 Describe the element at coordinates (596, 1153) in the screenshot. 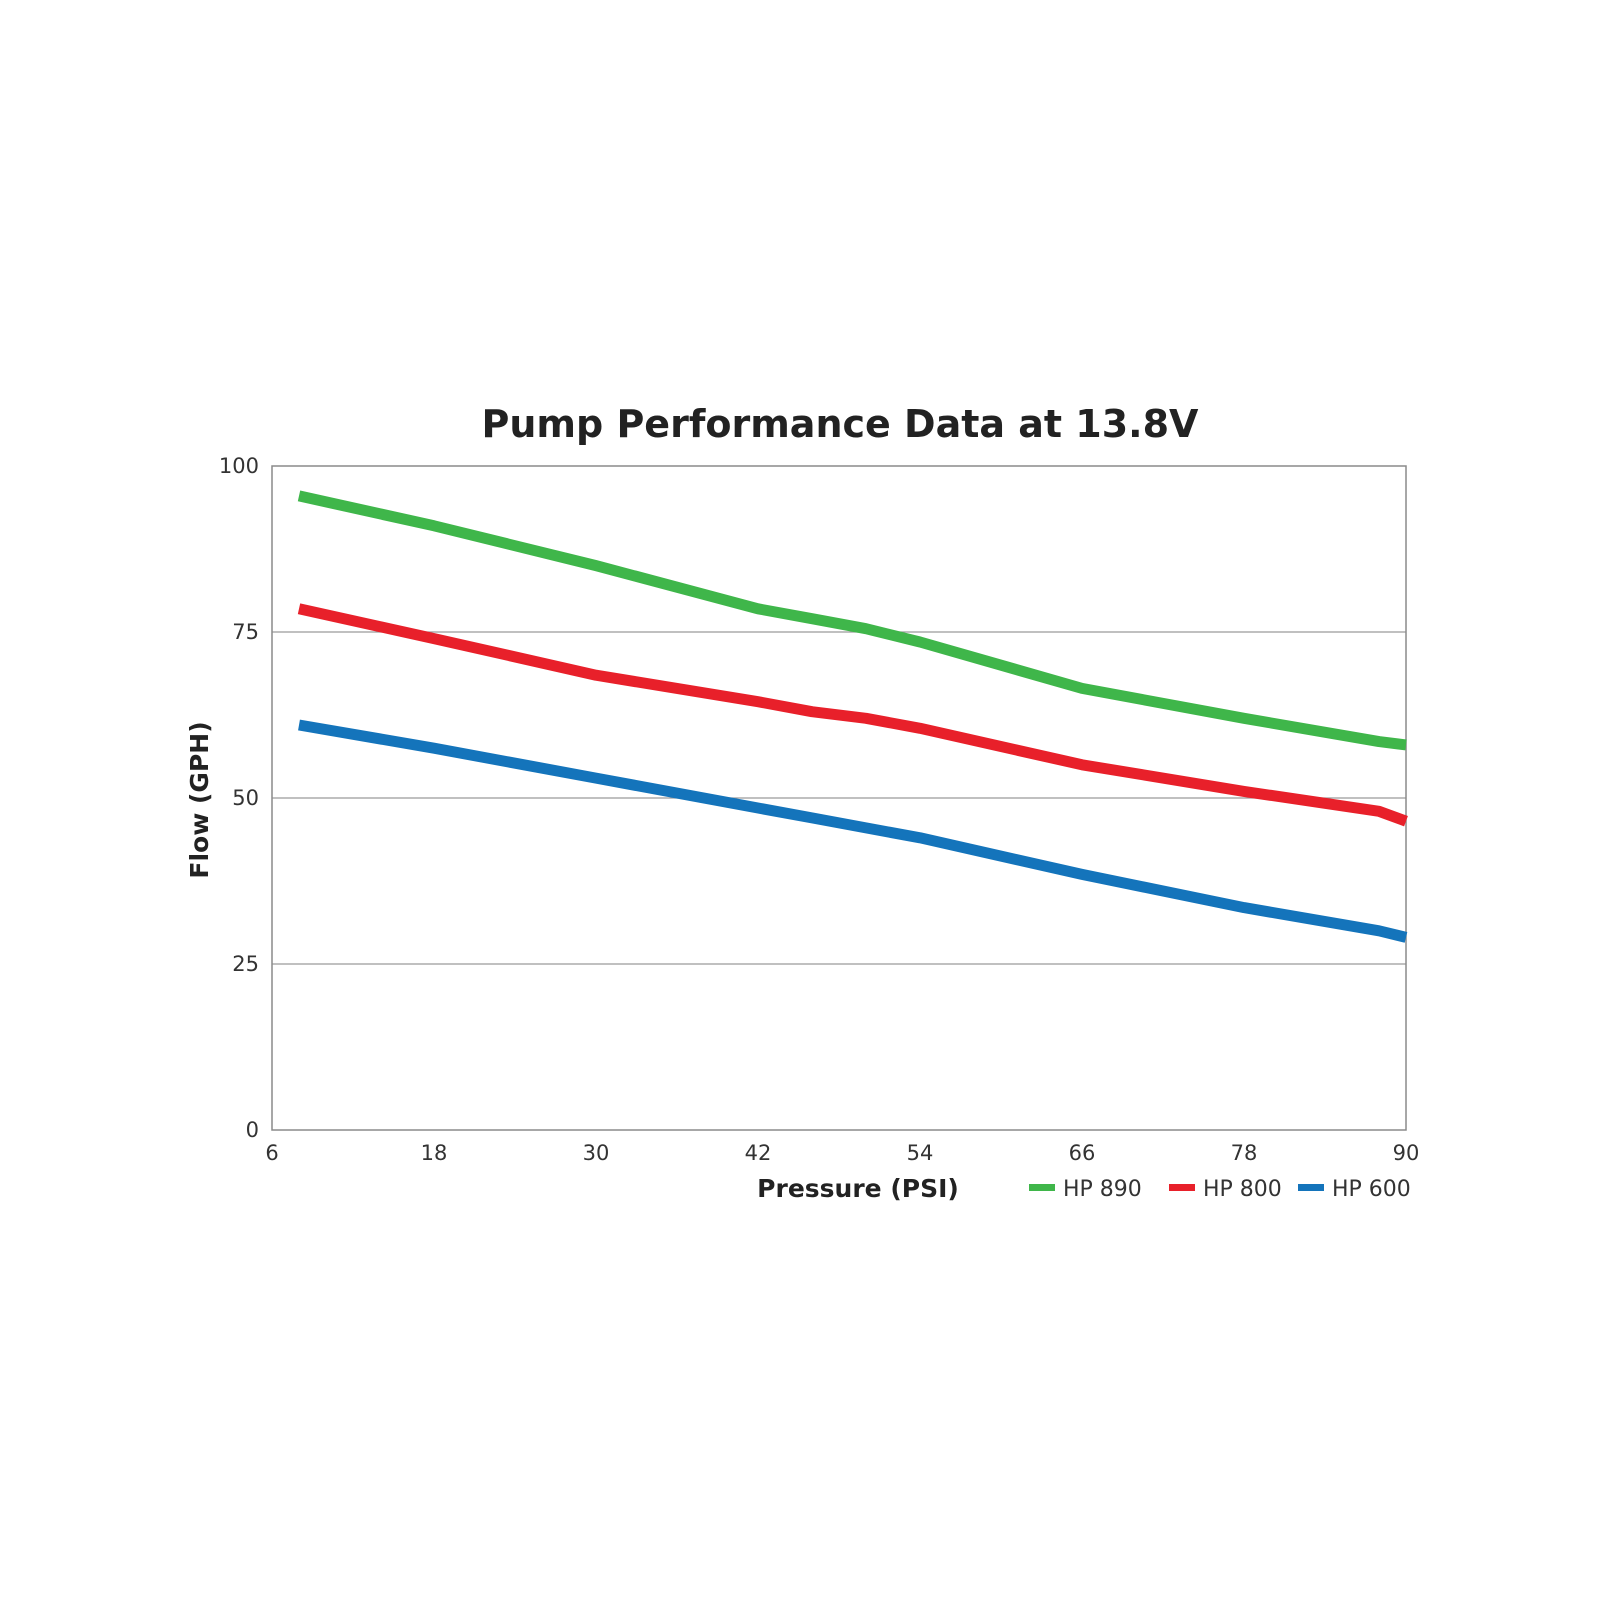

I see `x-tick-label: 30` at that location.